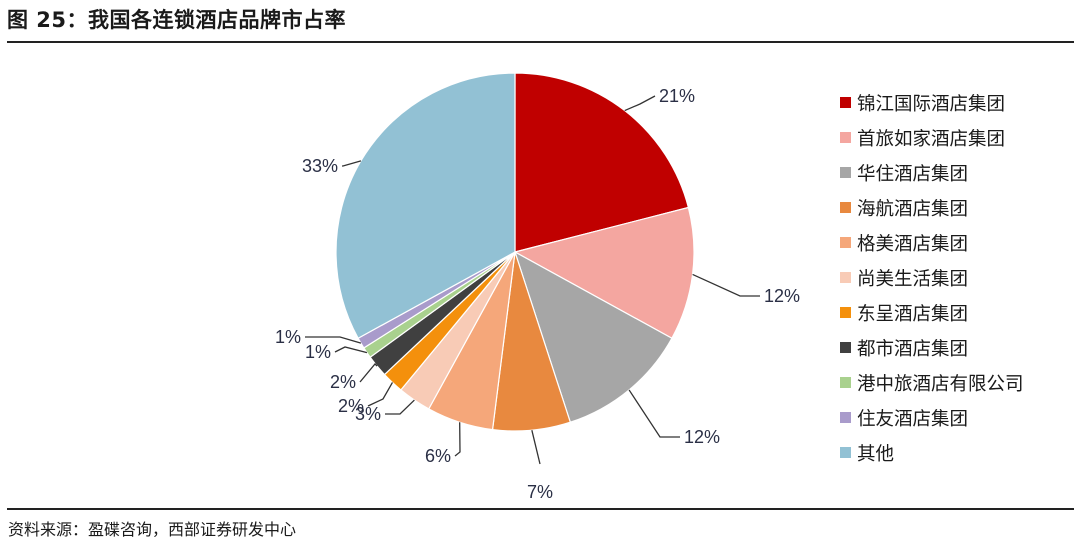  Describe the element at coordinates (932, 452) in the screenshot. I see `legend-item: 其他` at that location.